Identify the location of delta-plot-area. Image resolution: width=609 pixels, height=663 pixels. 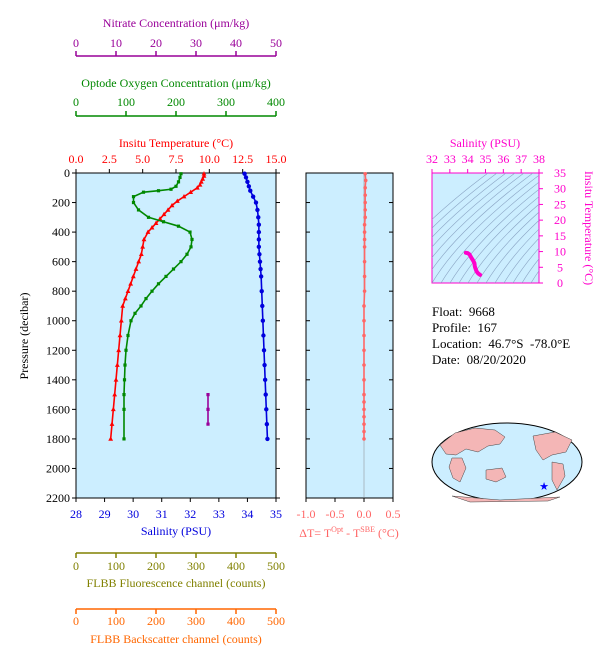
(349, 335).